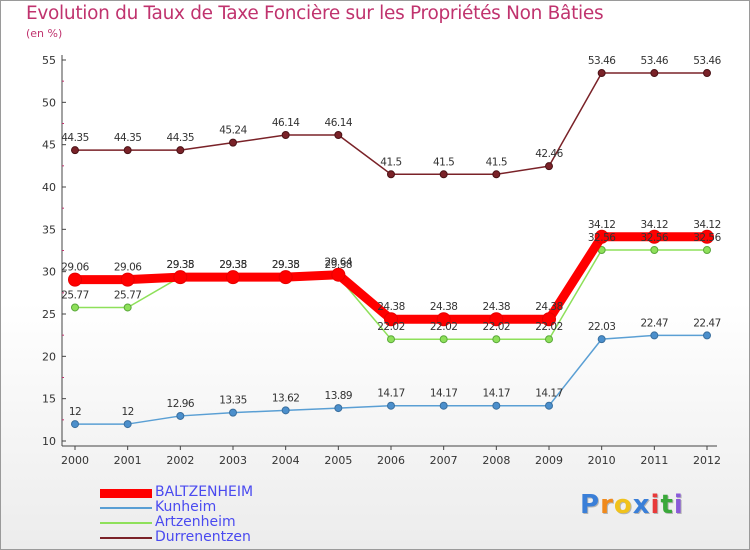 This screenshot has height=550, width=750. What do you see at coordinates (286, 460) in the screenshot?
I see `x-tick-label: 2004` at bounding box center [286, 460].